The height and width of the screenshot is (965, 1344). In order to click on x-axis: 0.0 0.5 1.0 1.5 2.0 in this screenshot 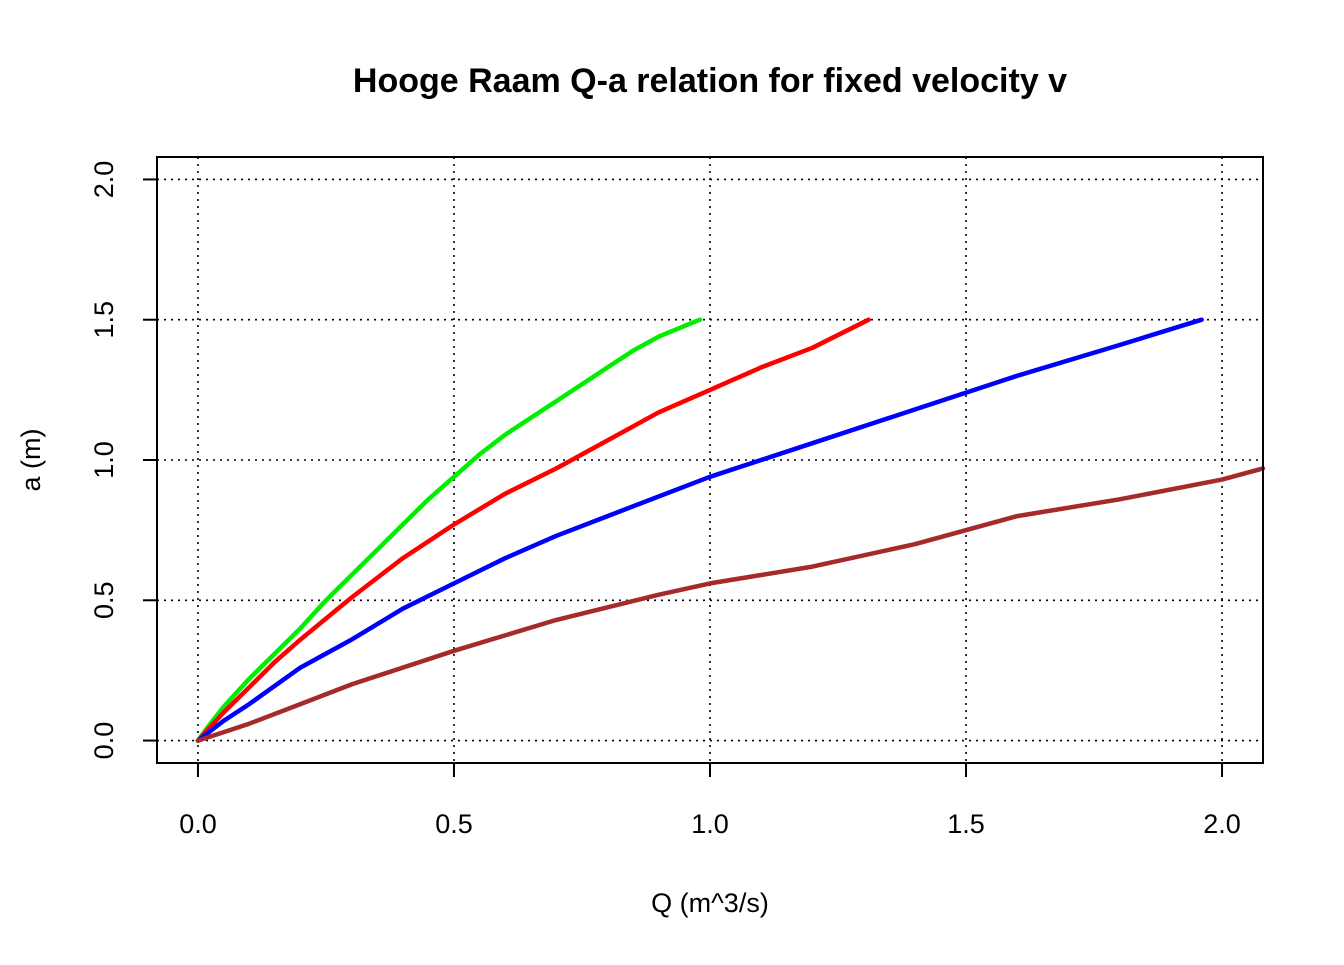, I will do `click(710, 800)`.